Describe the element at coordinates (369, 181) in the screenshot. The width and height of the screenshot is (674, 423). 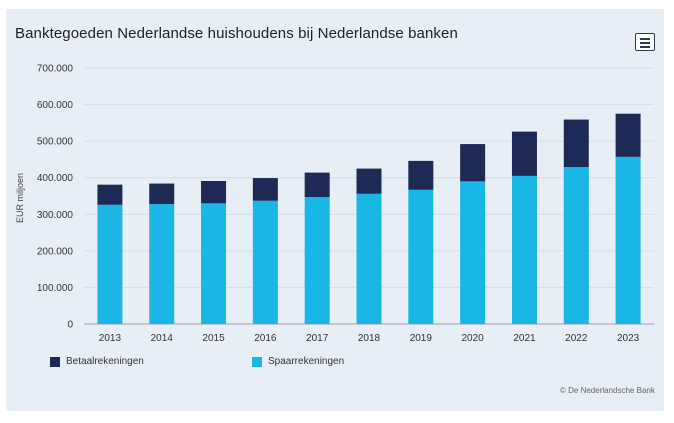
I see `bar-betaalrekeningen-2018` at that location.